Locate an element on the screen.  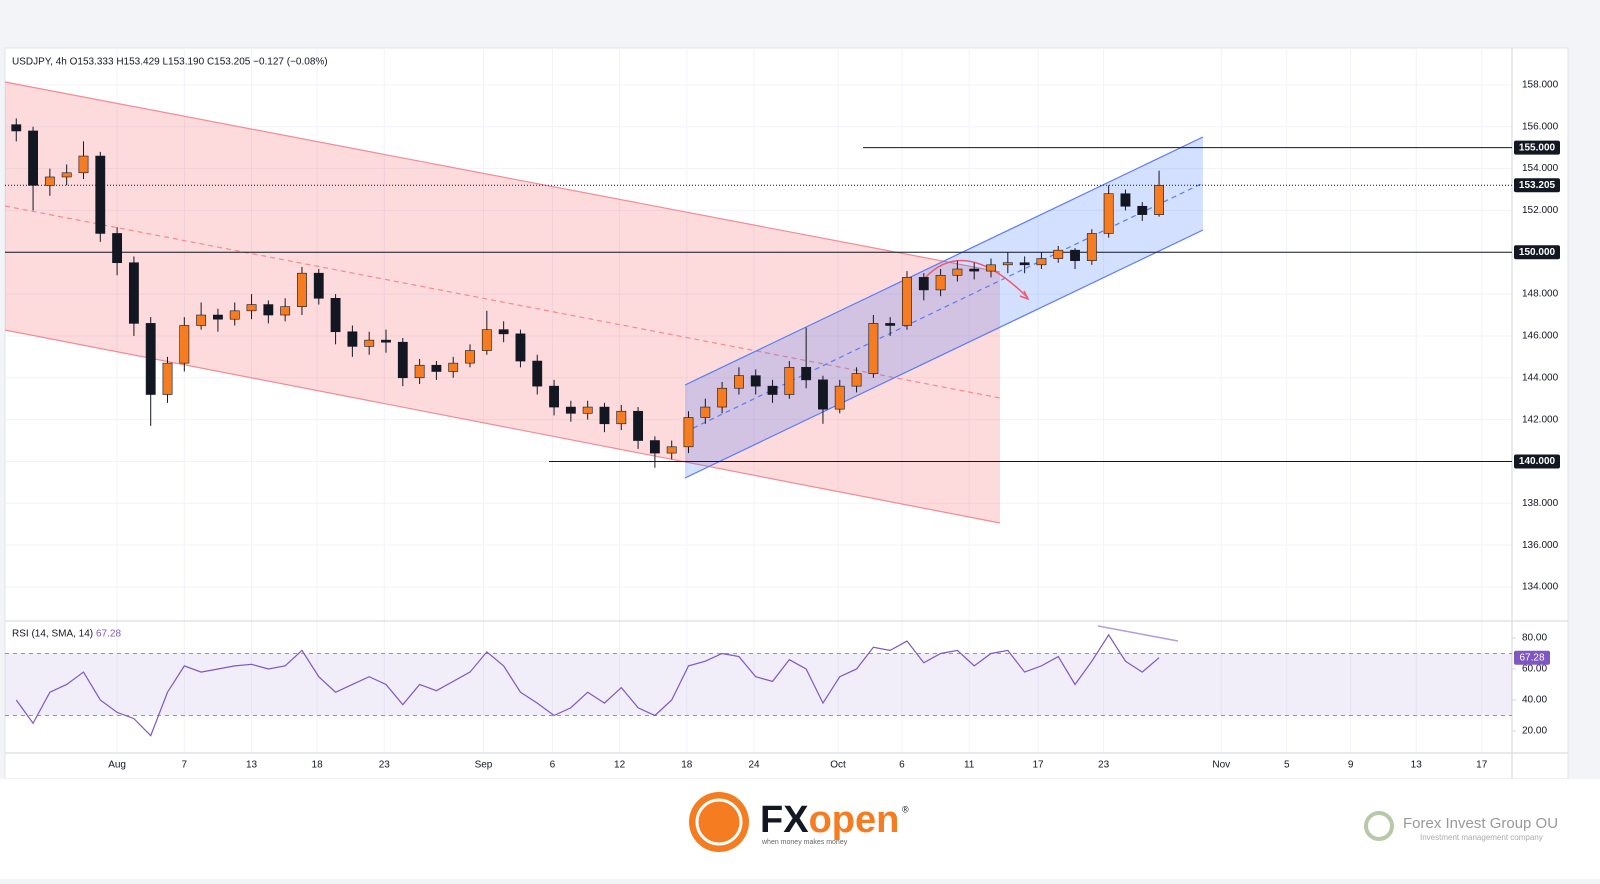
company-name: Forex Invest Group OU is located at coordinates (1480, 823).